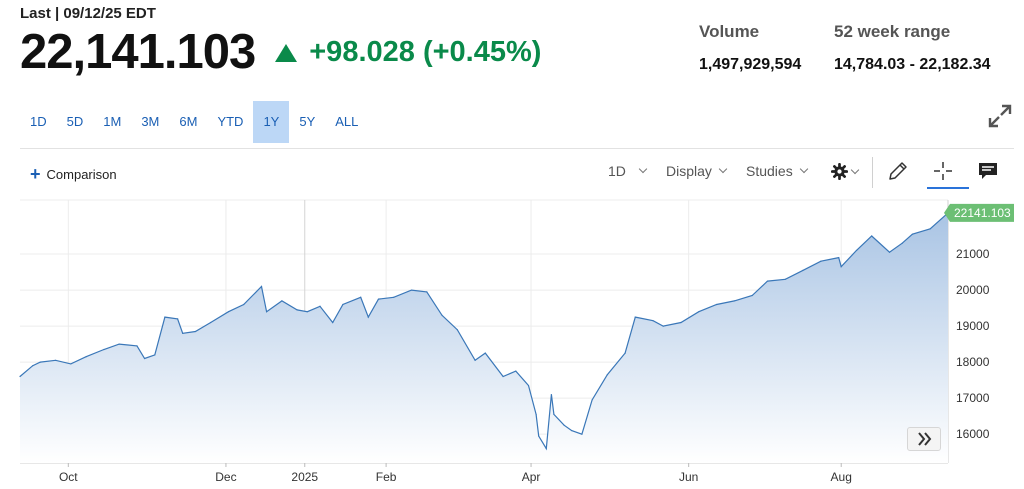  What do you see at coordinates (150, 121) in the screenshot?
I see `range-btn-3m: 3M` at bounding box center [150, 121].